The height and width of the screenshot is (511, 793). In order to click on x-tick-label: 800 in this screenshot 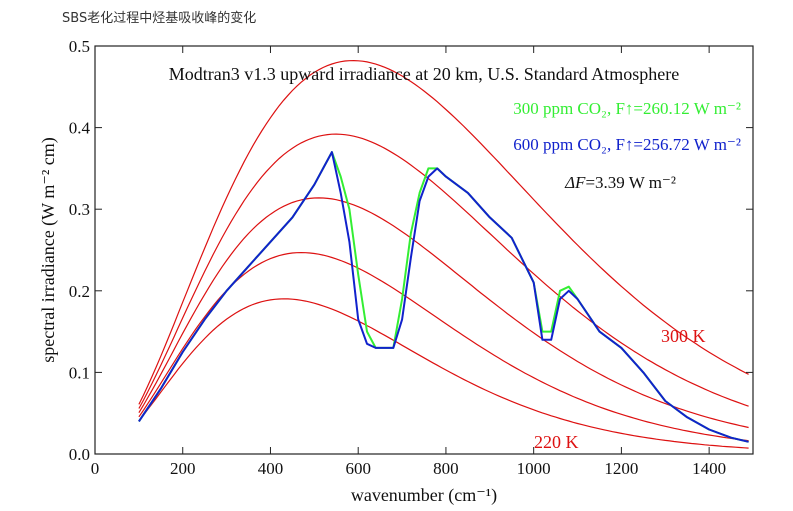, I will do `click(446, 468)`.